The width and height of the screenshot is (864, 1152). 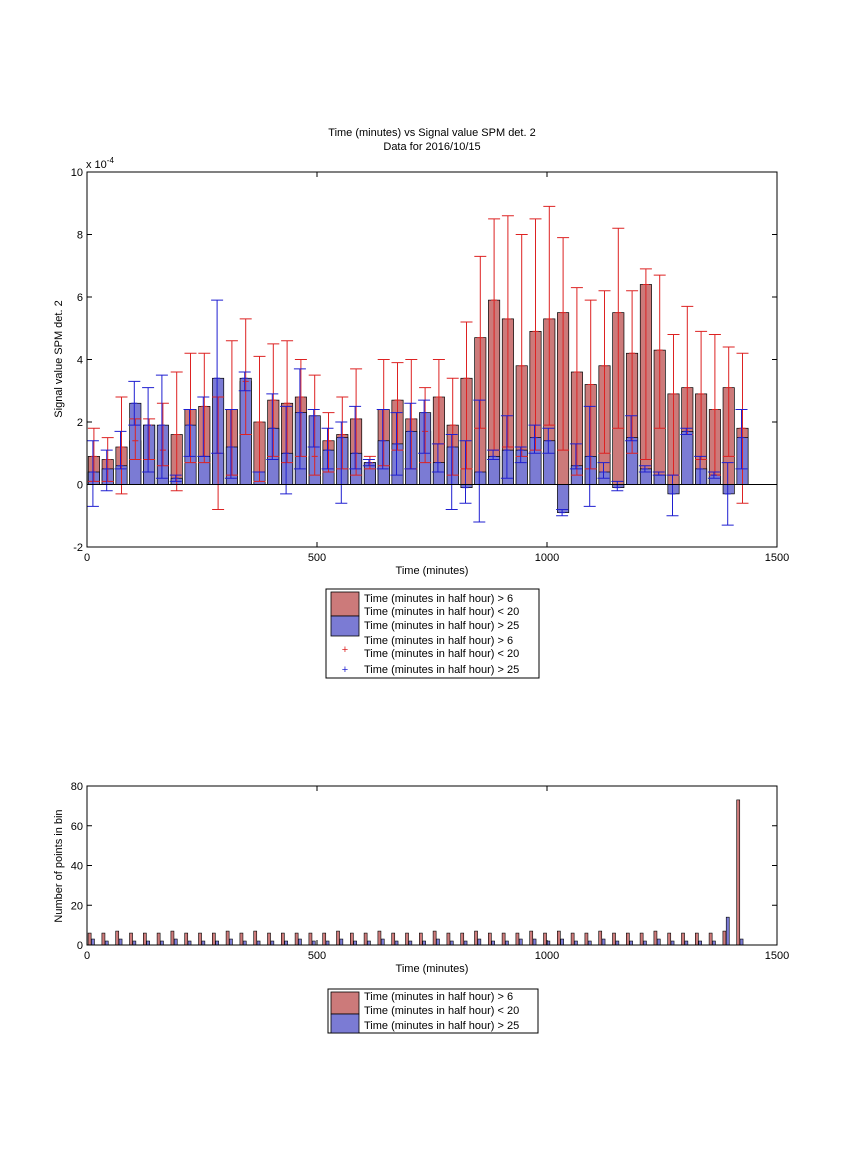 What do you see at coordinates (80, 423) in the screenshot?
I see `y-tick-label: 2` at bounding box center [80, 423].